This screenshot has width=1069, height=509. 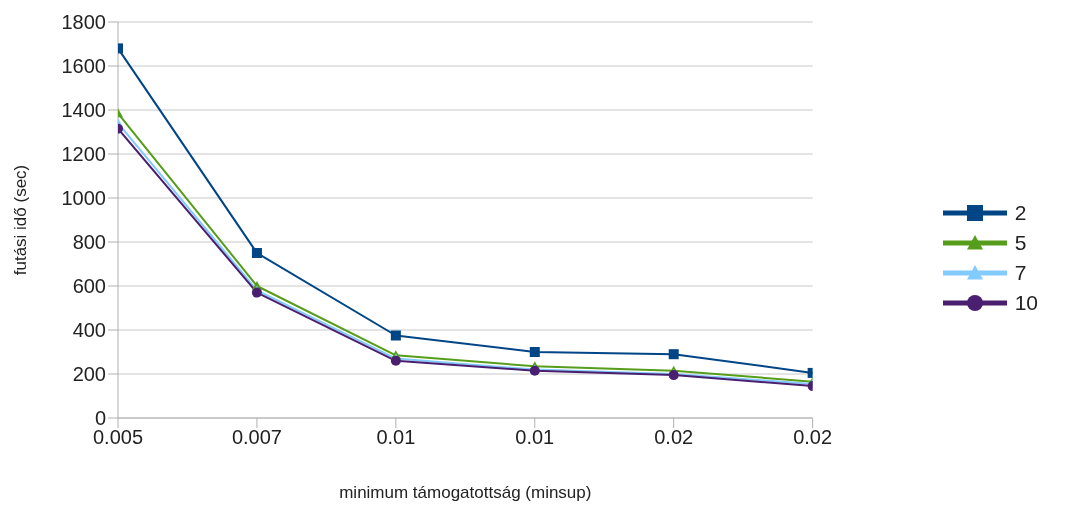 What do you see at coordinates (83, 66) in the screenshot?
I see `y-tick-label: 1600` at bounding box center [83, 66].